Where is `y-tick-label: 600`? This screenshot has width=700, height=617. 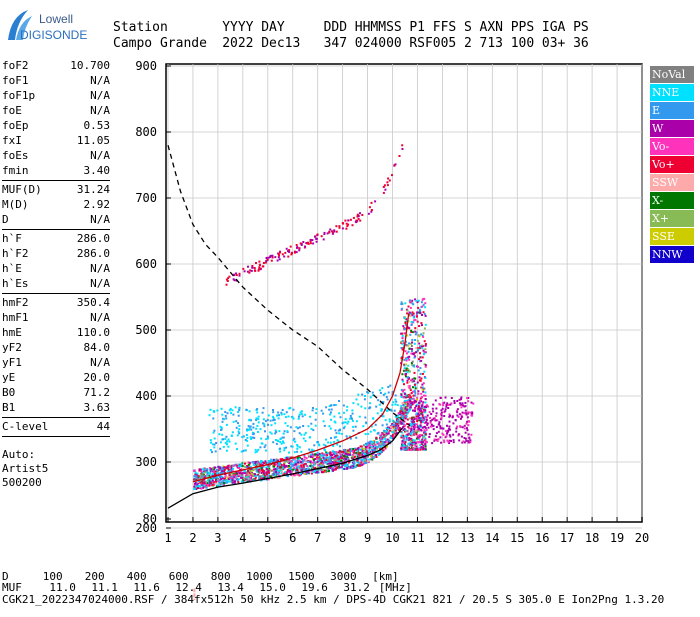 y-tick-label: 600 is located at coordinates (146, 264).